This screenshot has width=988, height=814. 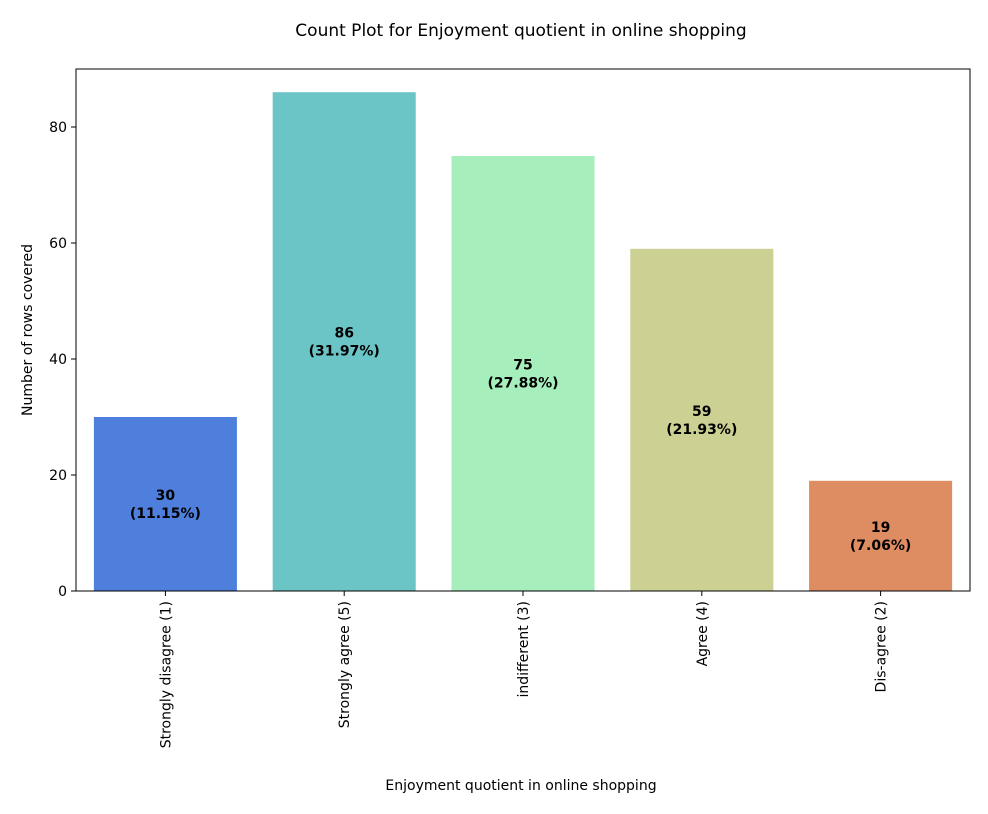 What do you see at coordinates (62, 592) in the screenshot?
I see `y-tick-label-0: 0` at bounding box center [62, 592].